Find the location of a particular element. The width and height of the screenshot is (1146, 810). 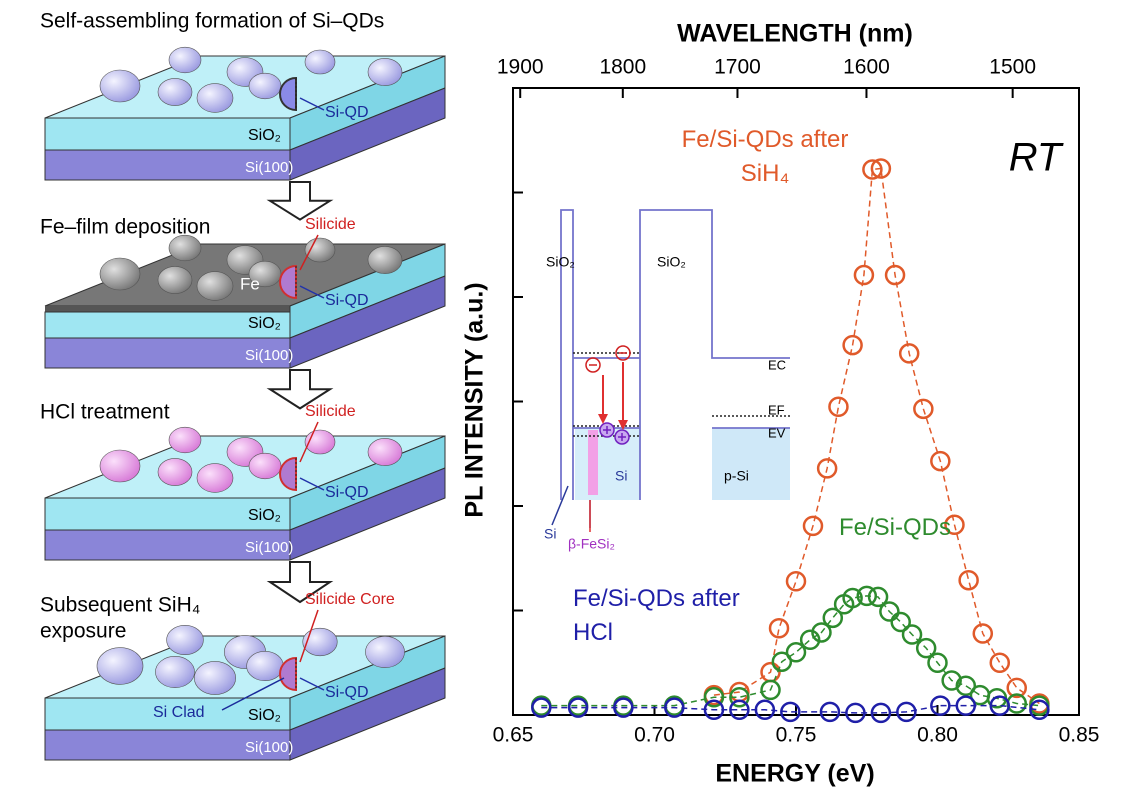

band-edges is located at coordinates (675, 354).